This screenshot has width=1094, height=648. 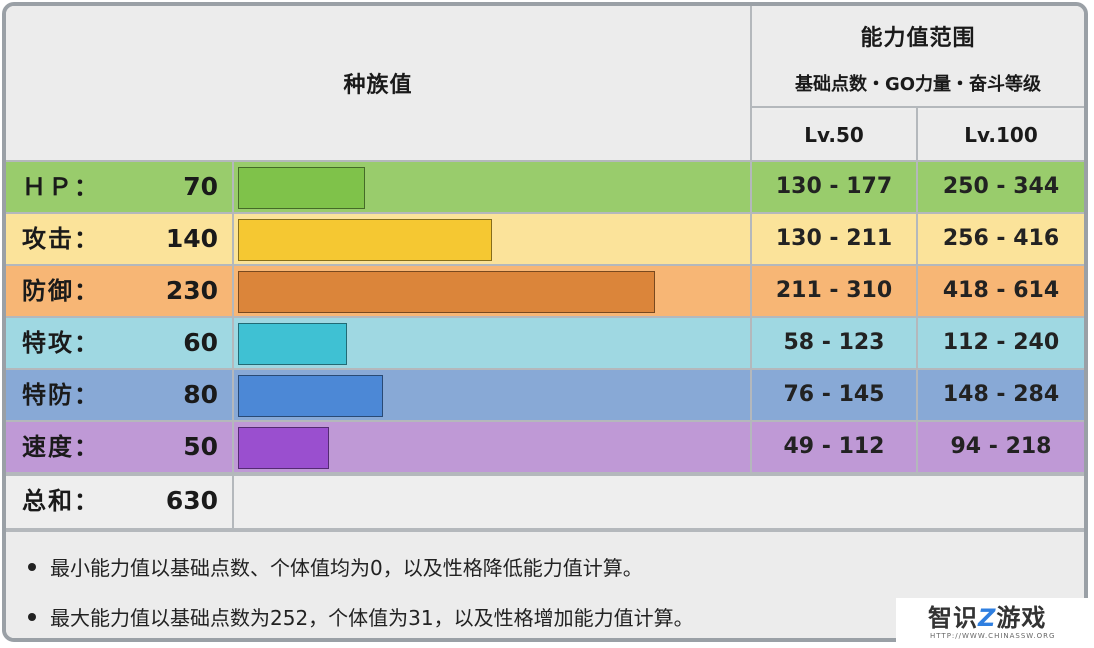 I want to click on stat-name: 攻击：, so click(x=61, y=239).